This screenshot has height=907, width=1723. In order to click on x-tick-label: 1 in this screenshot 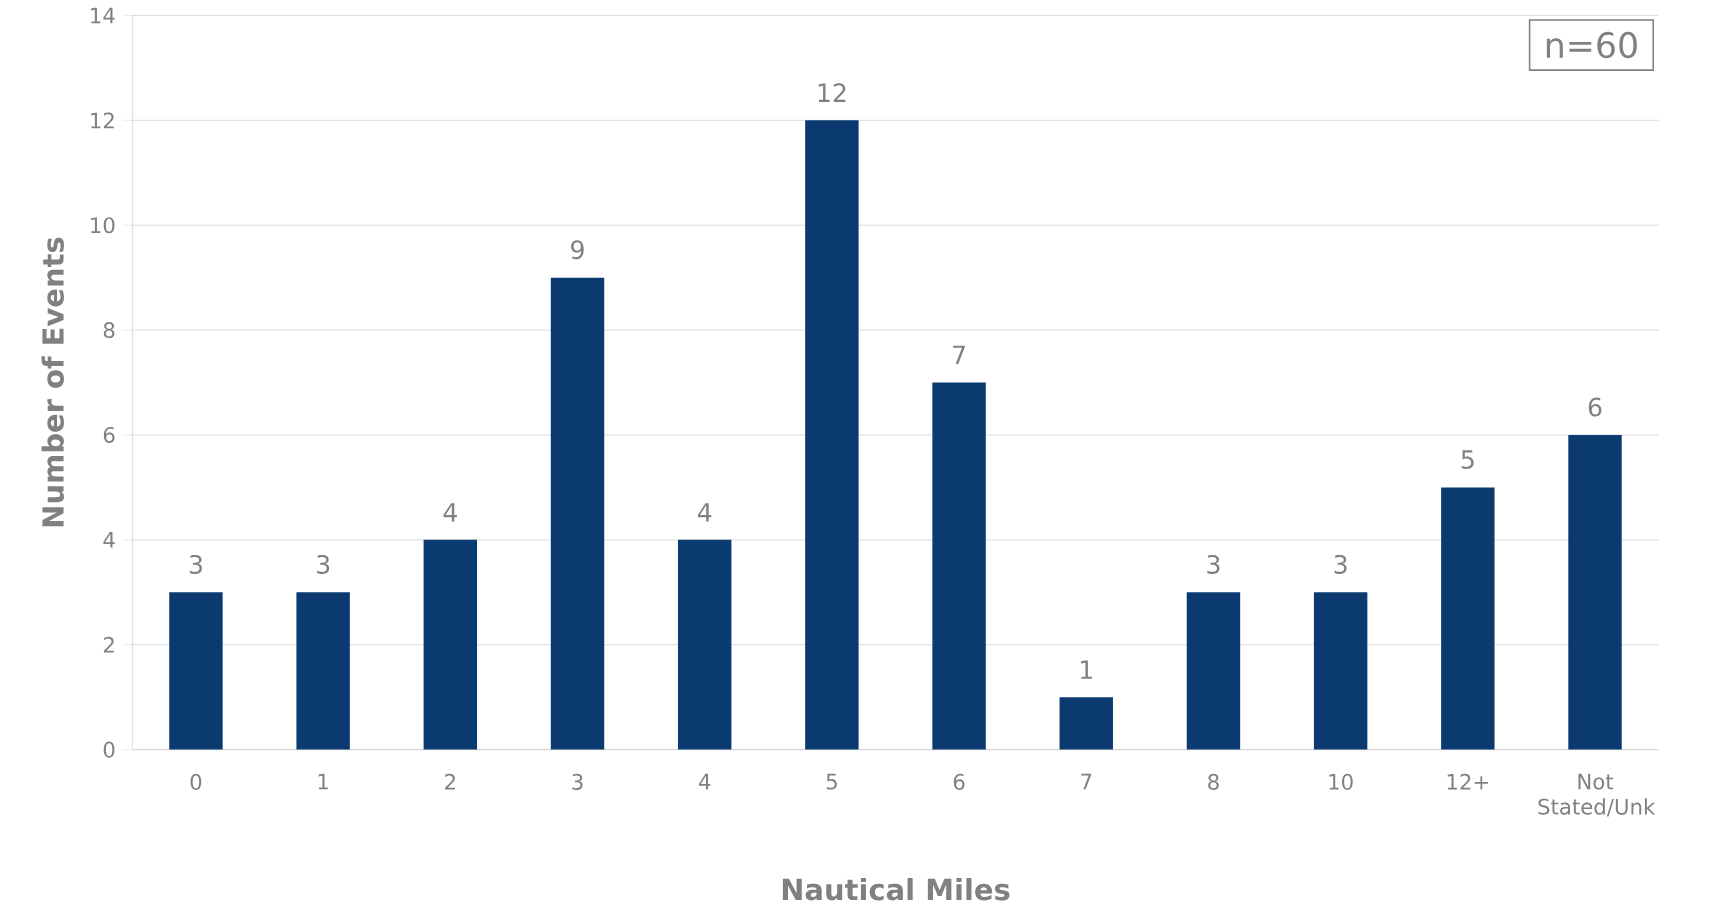, I will do `click(323, 781)`.